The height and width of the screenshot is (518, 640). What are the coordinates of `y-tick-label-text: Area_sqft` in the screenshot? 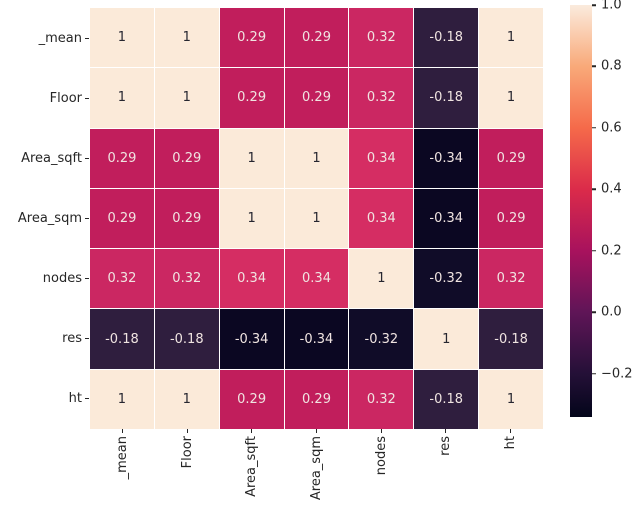 It's located at (51, 158).